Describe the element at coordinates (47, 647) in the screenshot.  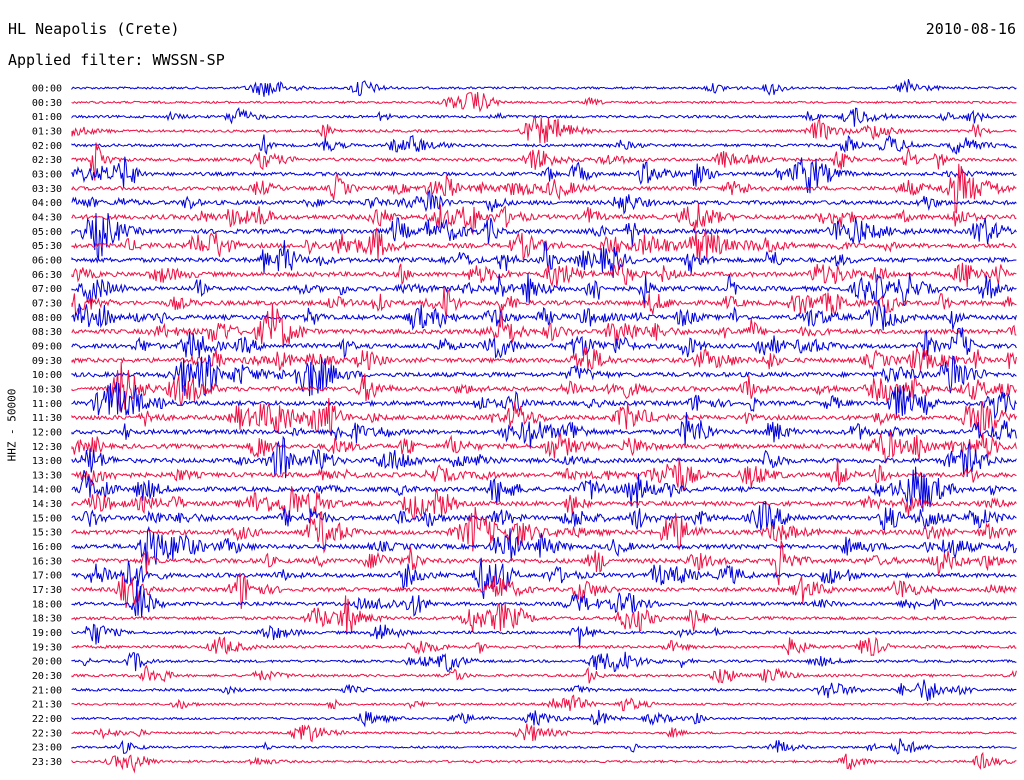
I see `time-tick-label: 19:30` at that location.